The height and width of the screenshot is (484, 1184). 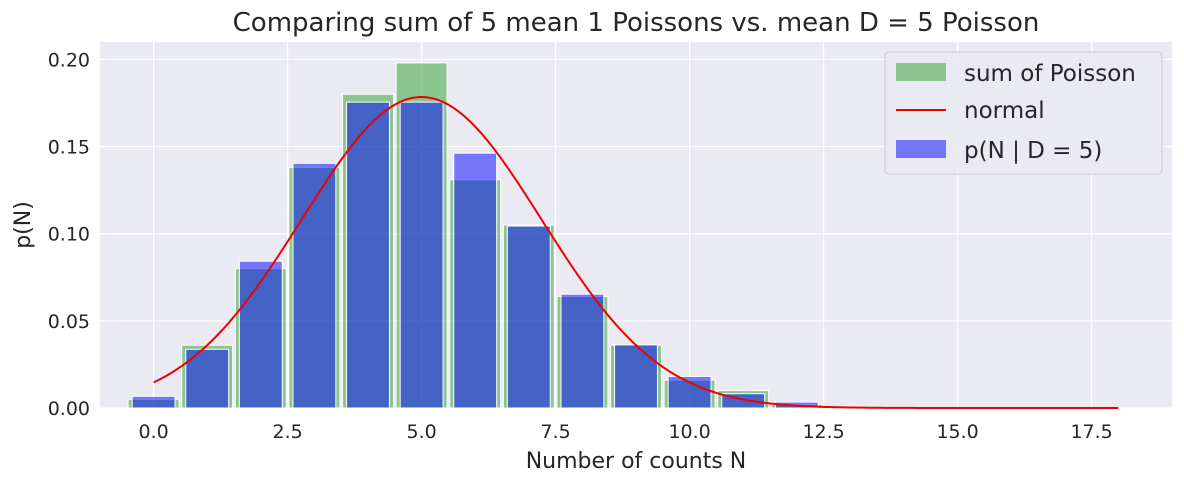 What do you see at coordinates (921, 149) in the screenshot?
I see `legend-swatch-poisson-d5` at bounding box center [921, 149].